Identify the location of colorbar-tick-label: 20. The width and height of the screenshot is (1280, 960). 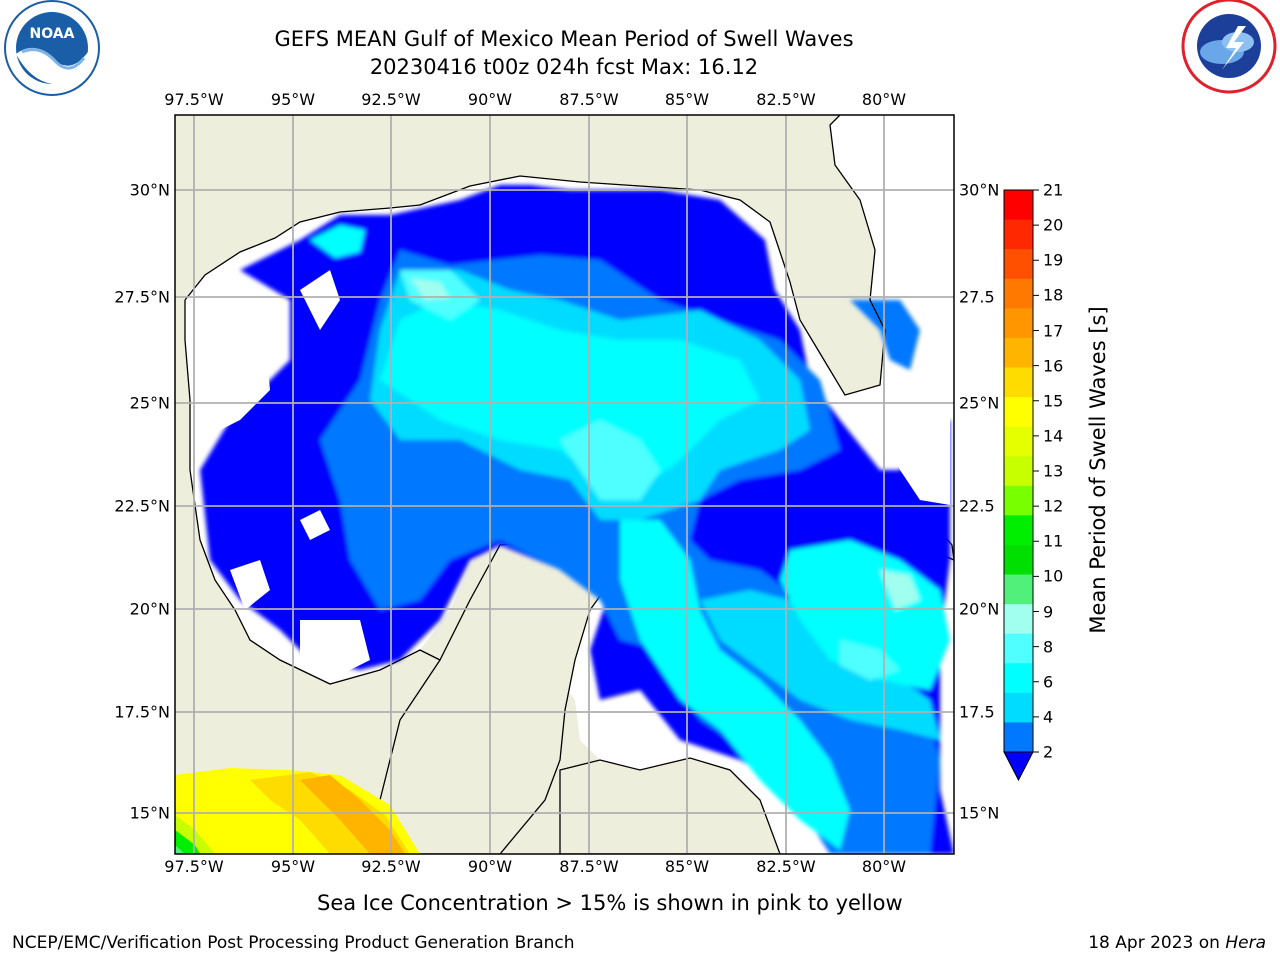
(1053, 225).